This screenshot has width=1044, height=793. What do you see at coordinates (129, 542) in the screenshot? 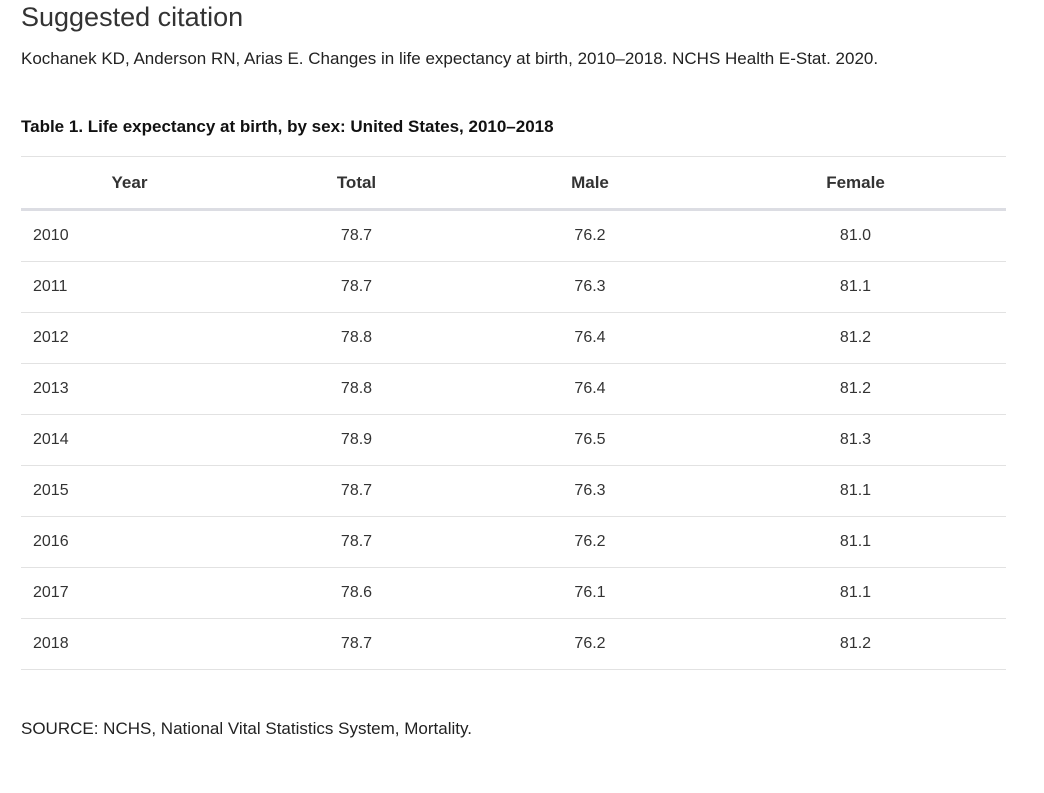
I see `year-cell: 2016` at bounding box center [129, 542].